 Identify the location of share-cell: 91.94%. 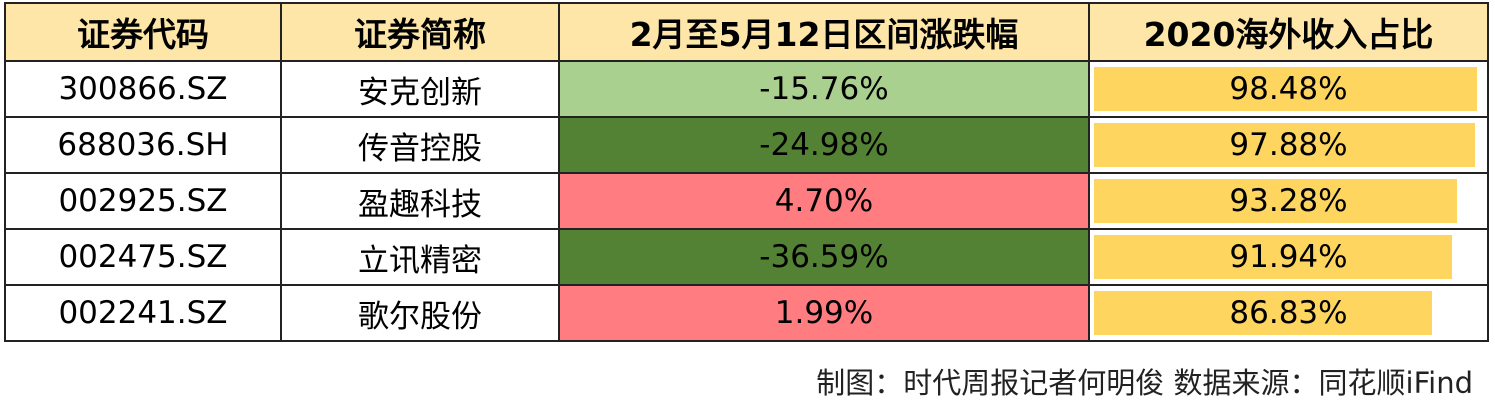
(1288, 257).